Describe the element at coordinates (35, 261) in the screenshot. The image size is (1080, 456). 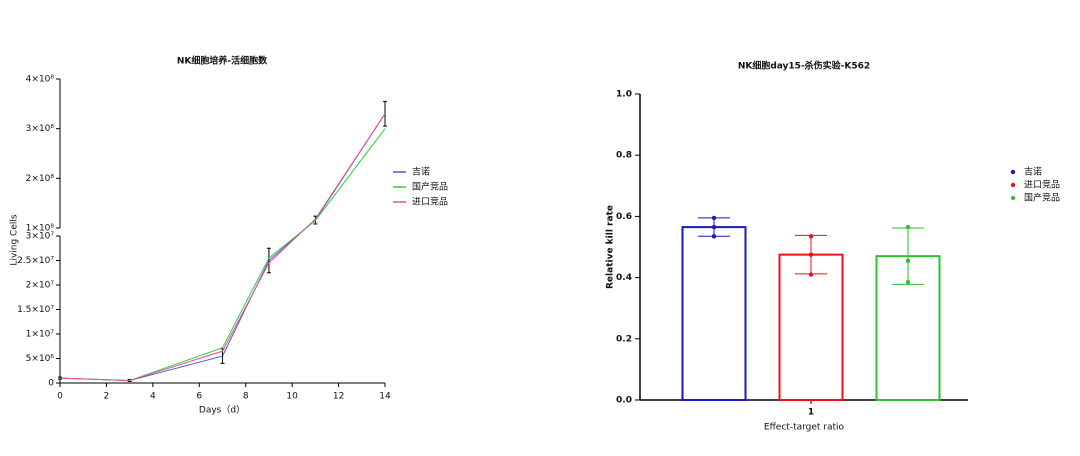
I see `y-tick-label: 2.5×10⁷` at that location.